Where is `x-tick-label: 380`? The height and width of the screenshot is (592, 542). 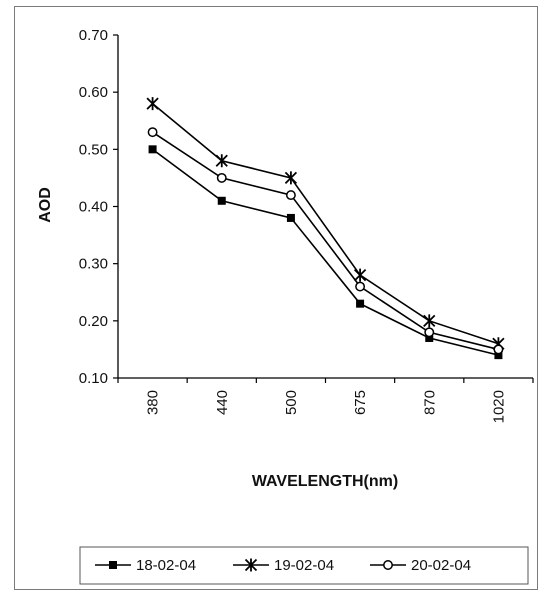
x-tick-label: 380 is located at coordinates (153, 402).